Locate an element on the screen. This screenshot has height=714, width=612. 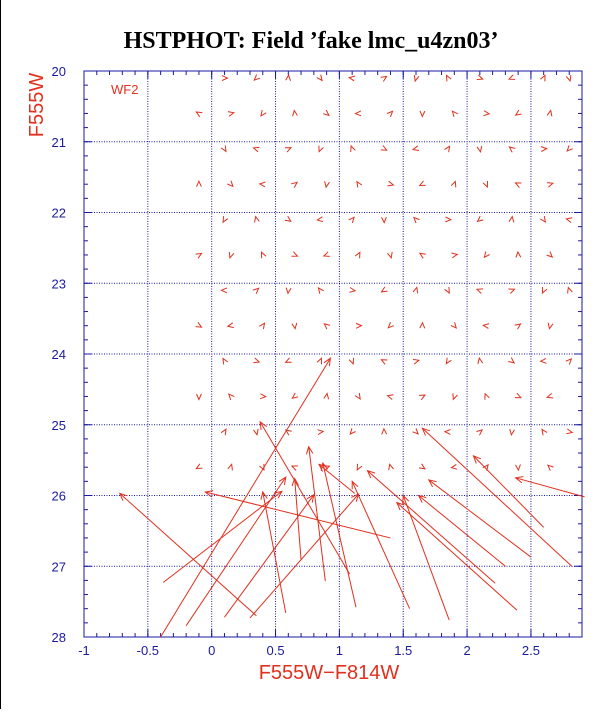
chip-label: WF2 is located at coordinates (124, 89).